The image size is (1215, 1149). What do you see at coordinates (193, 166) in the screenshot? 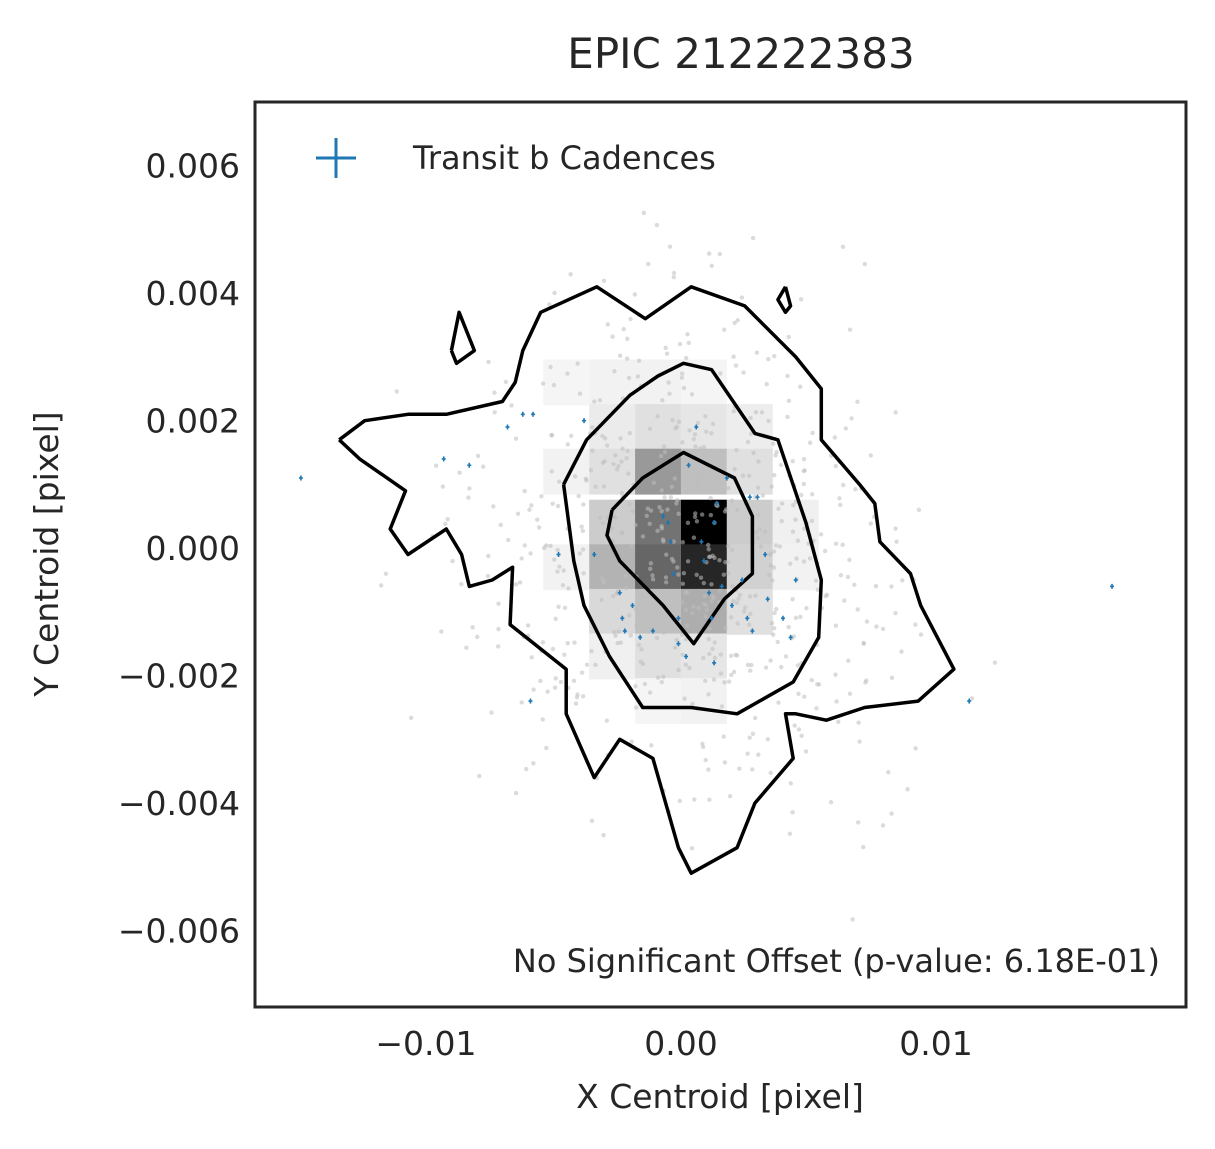
I see `y-tick-label: 0.006` at bounding box center [193, 166].